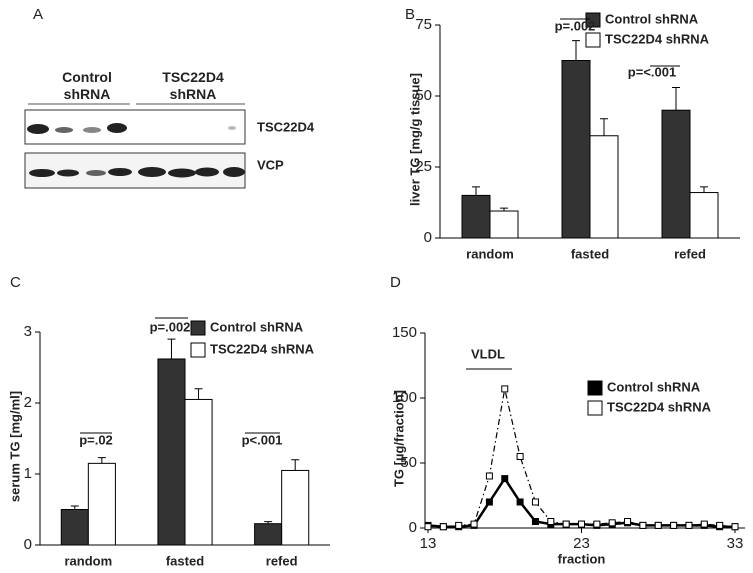 The width and height of the screenshot is (753, 573). What do you see at coordinates (404, 332) in the screenshot?
I see `y-tick-label: 150` at bounding box center [404, 332].